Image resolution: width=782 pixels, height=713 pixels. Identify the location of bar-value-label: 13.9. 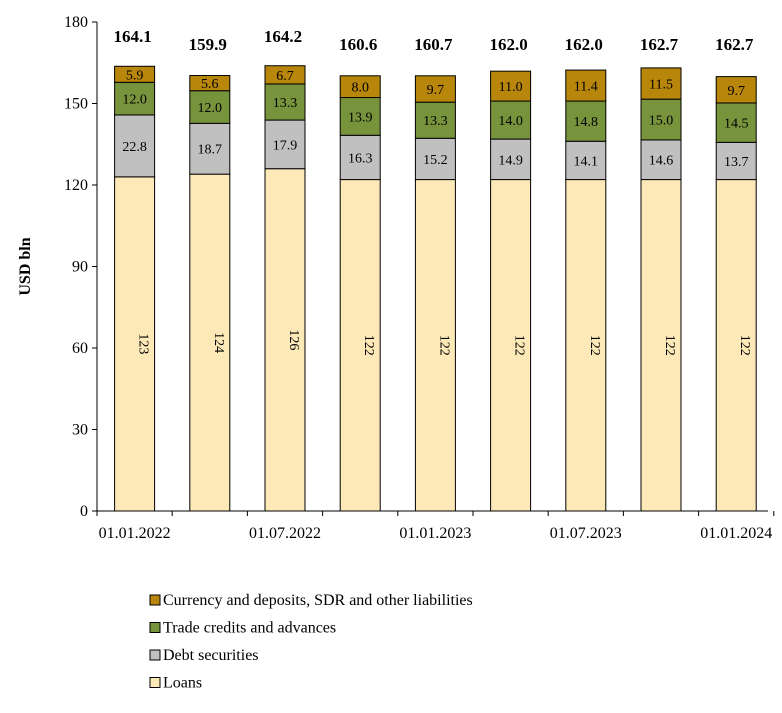
(360, 117).